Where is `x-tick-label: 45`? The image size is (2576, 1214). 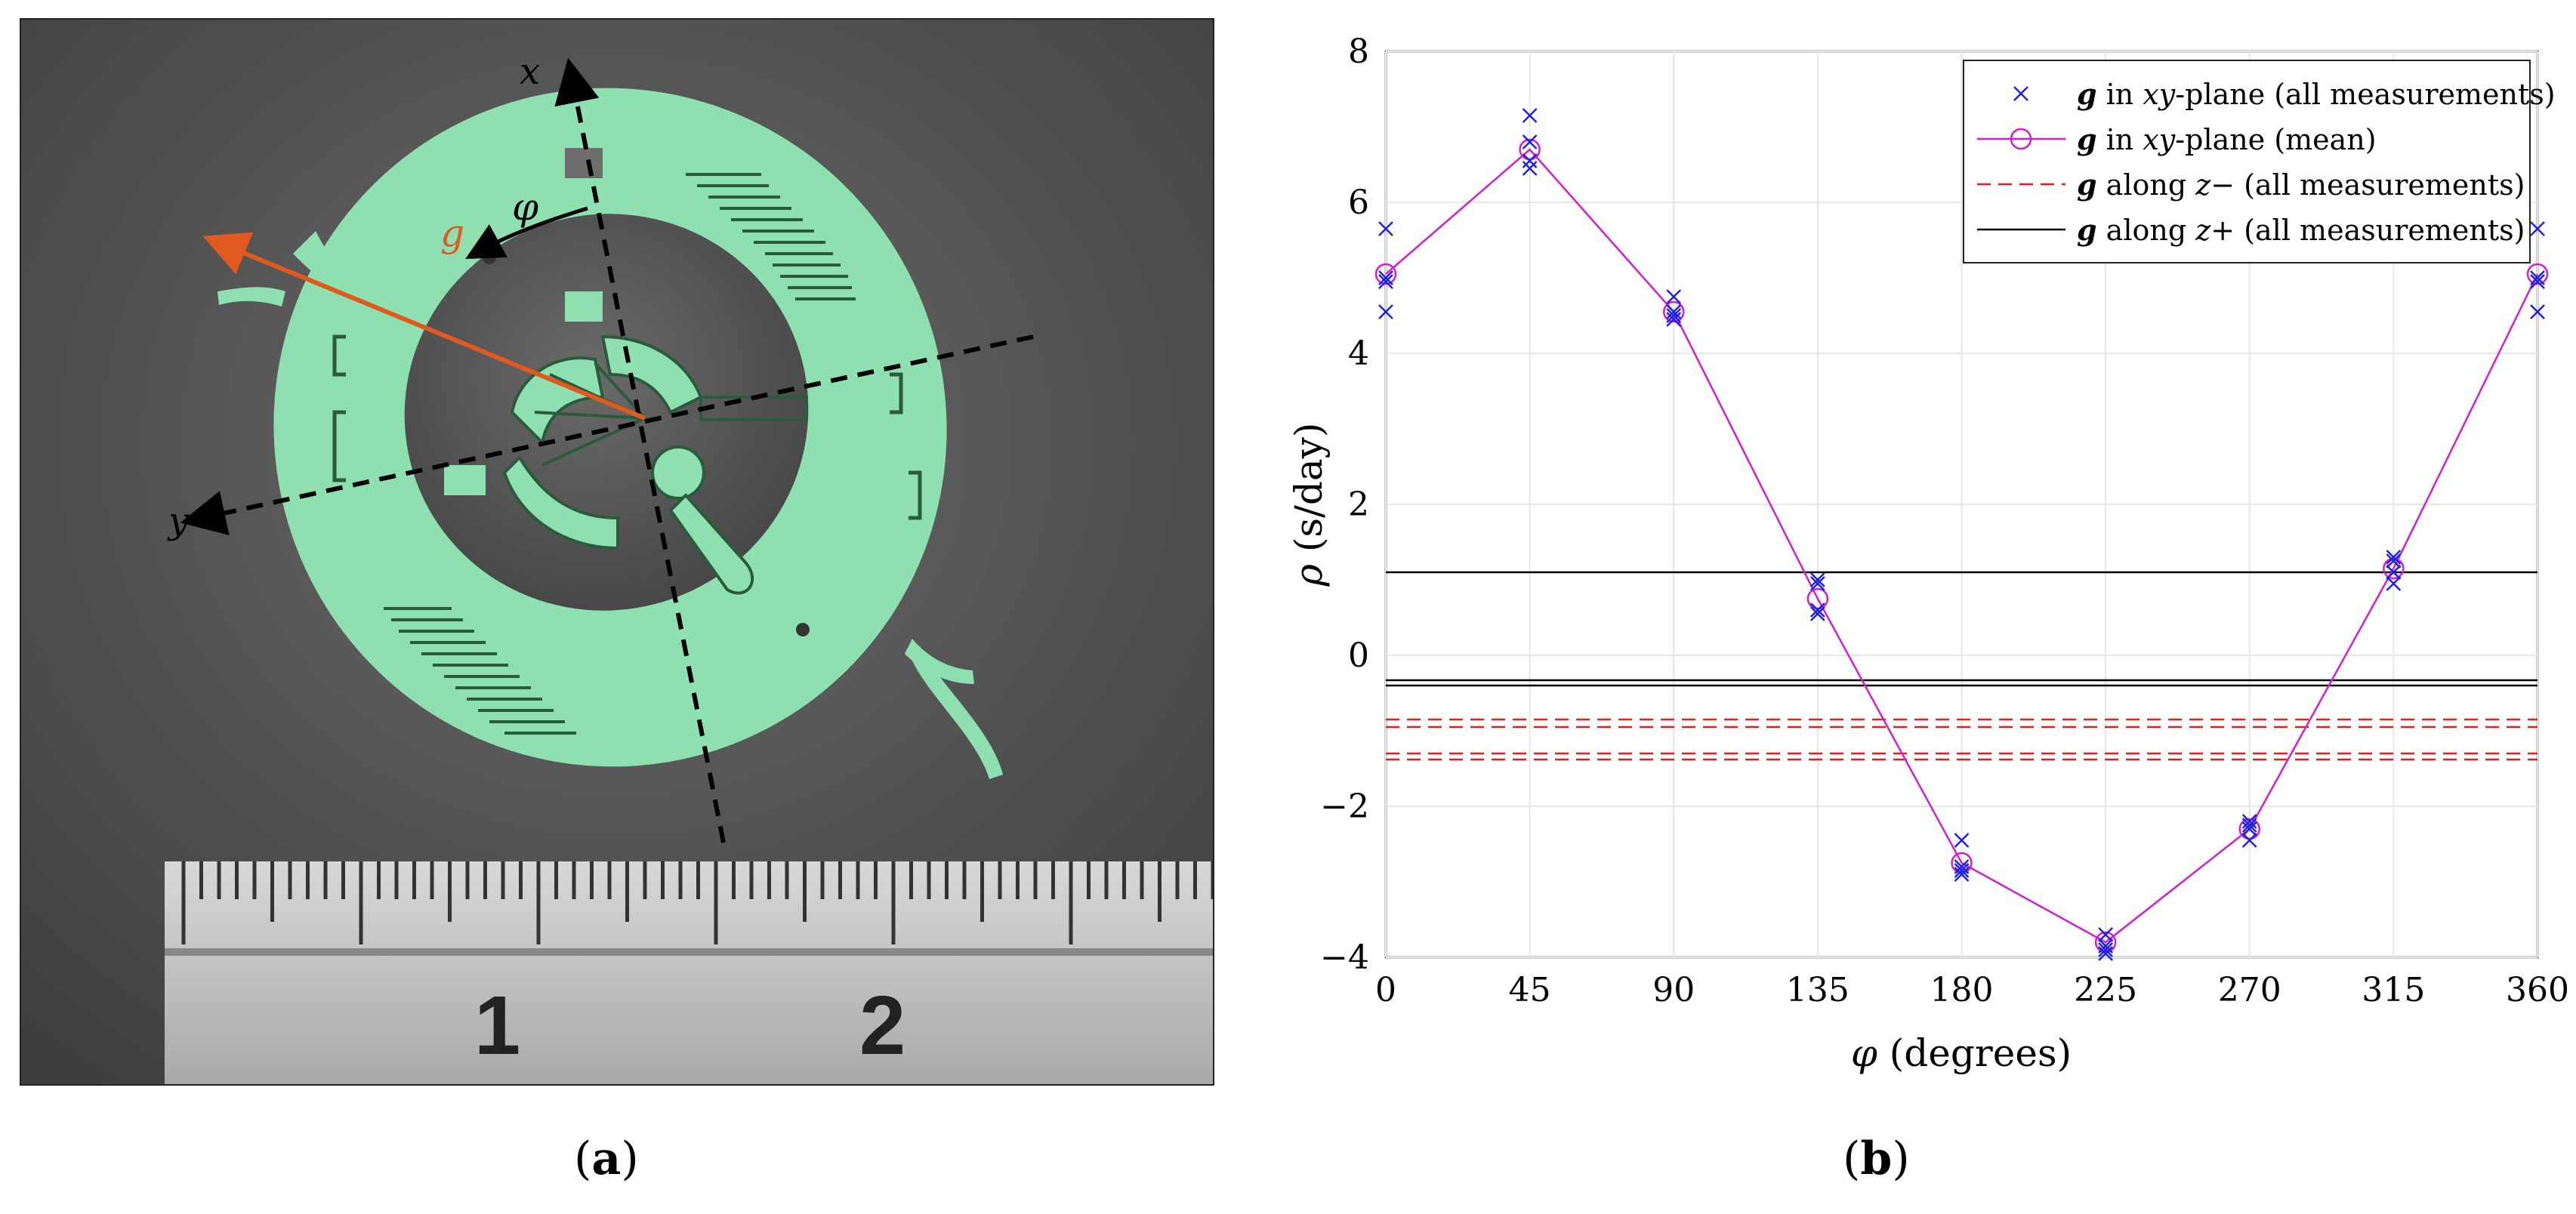 x-tick-label: 45 is located at coordinates (1530, 990).